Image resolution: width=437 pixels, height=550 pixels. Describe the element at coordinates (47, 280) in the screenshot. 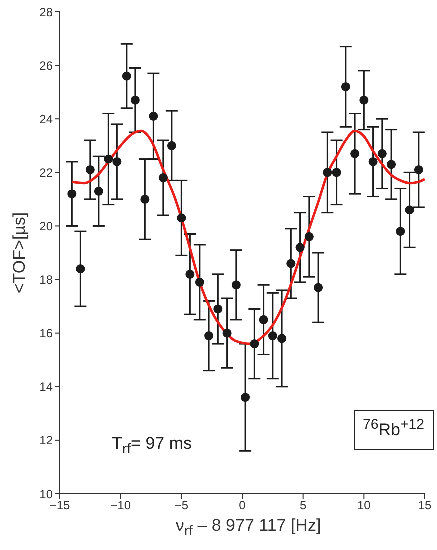

I see `y-tick-label: 18` at that location.